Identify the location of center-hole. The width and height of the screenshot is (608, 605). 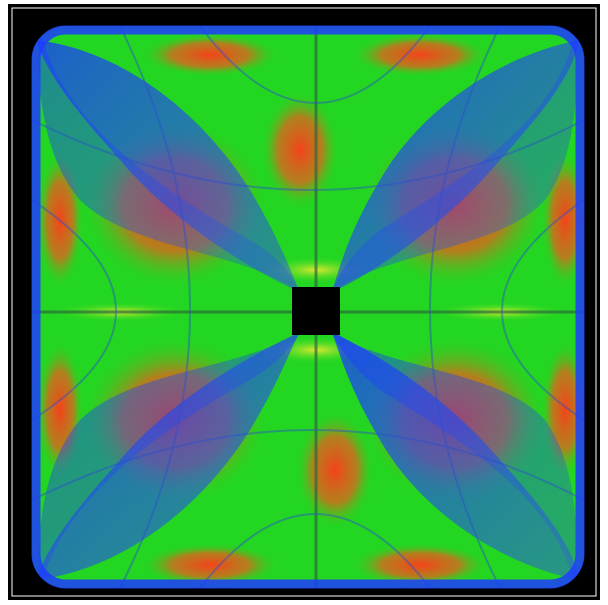
(316, 311).